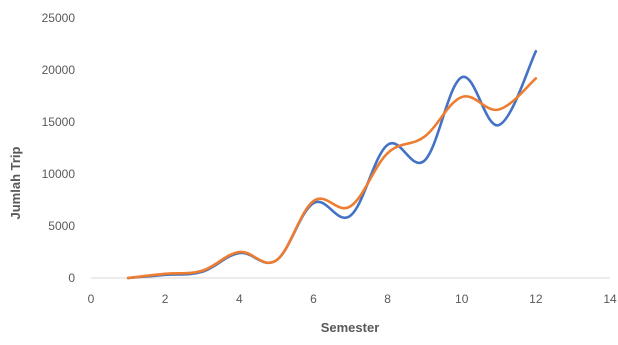 The height and width of the screenshot is (345, 618). What do you see at coordinates (59, 174) in the screenshot?
I see `y-tick-label: 10000` at bounding box center [59, 174].